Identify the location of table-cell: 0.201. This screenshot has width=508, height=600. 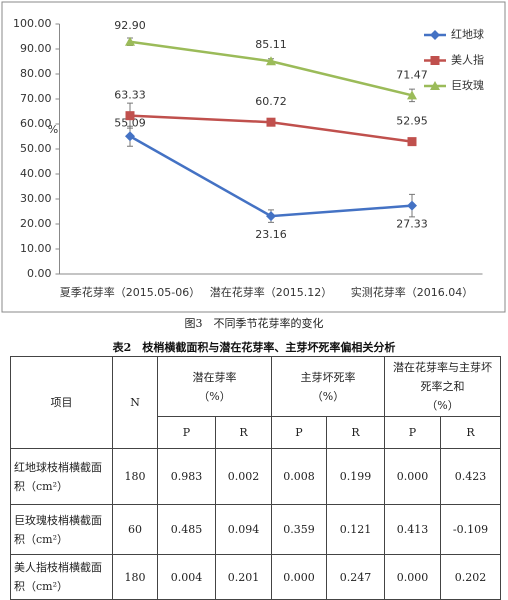
(243, 577).